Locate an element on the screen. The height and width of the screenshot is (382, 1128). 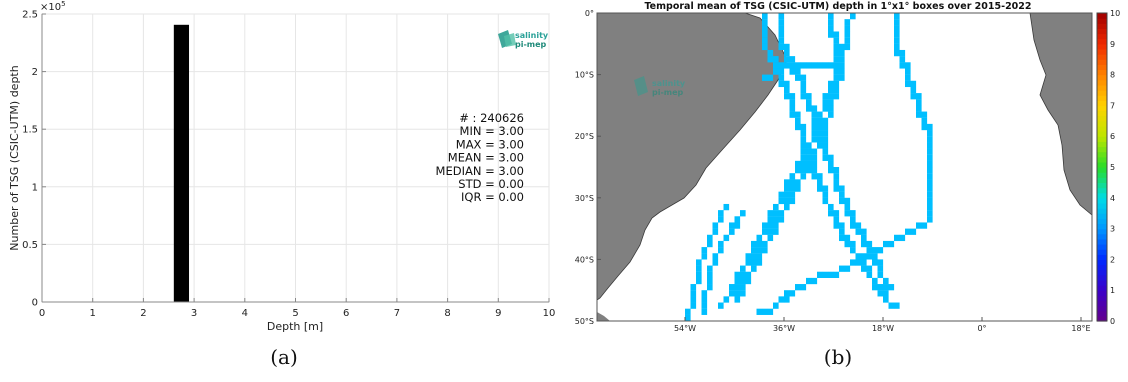
map-logo-mark-icon is located at coordinates (641, 86).